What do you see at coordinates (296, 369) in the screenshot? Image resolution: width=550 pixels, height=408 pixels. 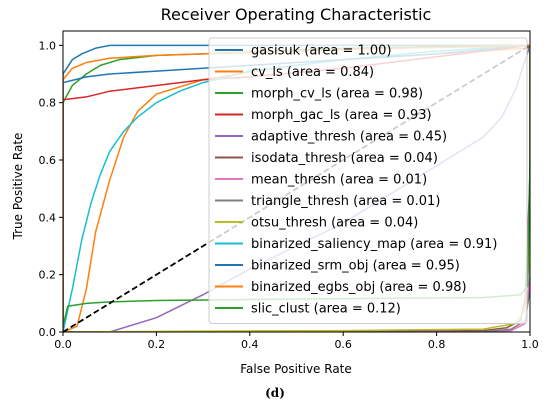 I see `x-axis-label: False Positive Rate` at bounding box center [296, 369].